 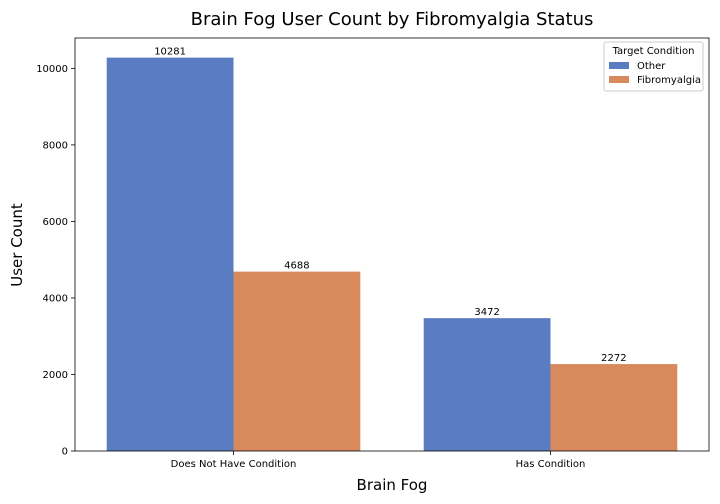 What do you see at coordinates (296, 266) in the screenshot?
I see `data-label: 4688` at bounding box center [296, 266].